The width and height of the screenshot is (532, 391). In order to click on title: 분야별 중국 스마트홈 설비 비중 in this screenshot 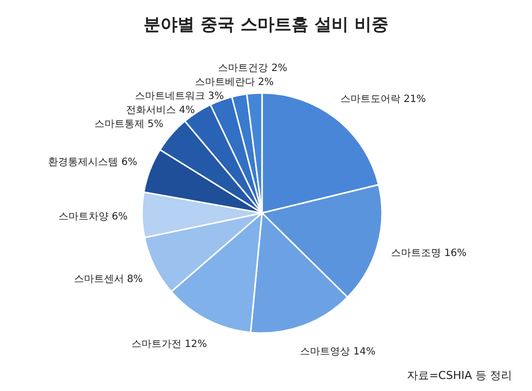, I will do `click(266, 25)`.